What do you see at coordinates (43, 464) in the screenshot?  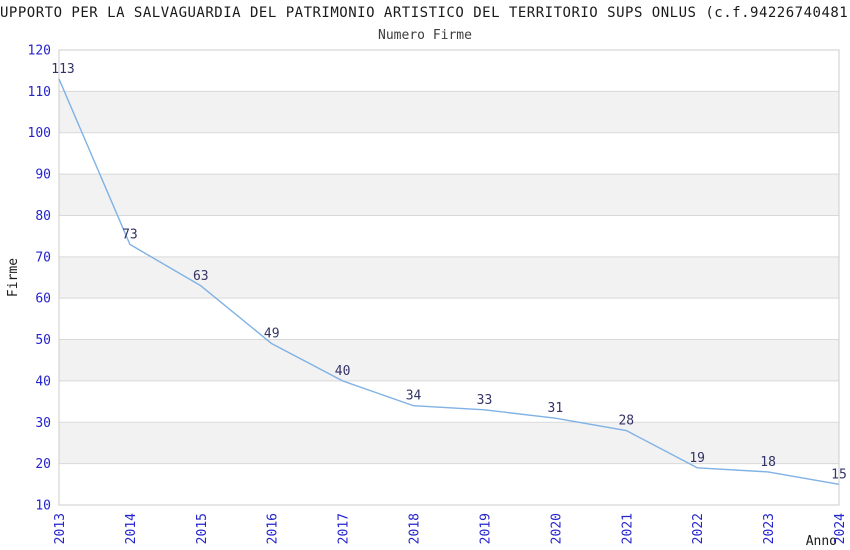 I see `y-tick-label: 20` at bounding box center [43, 464].